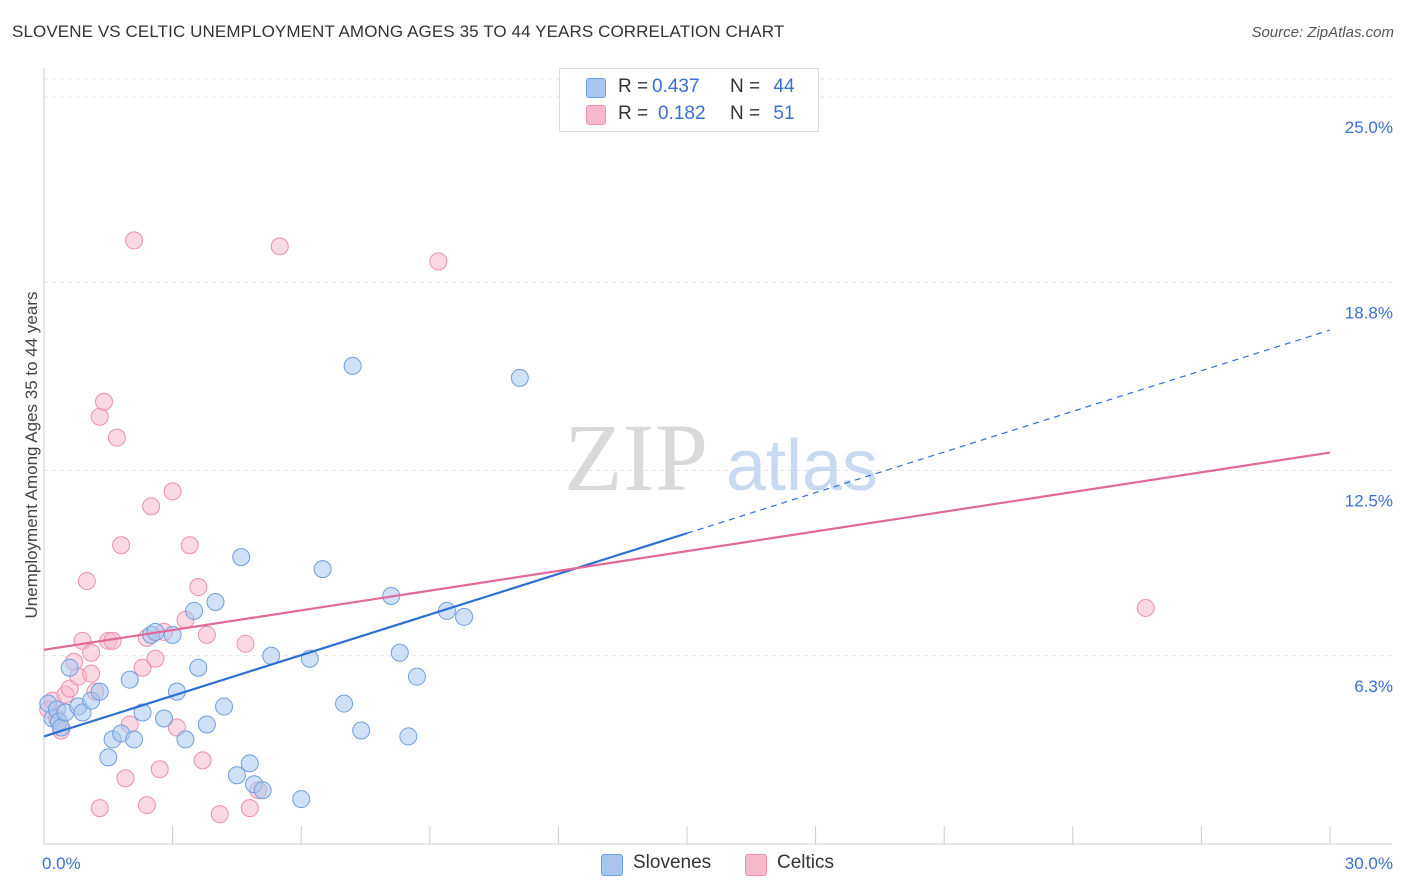 Image resolution: width=1406 pixels, height=892 pixels. Describe the element at coordinates (61, 863) in the screenshot. I see `x-tick-label: 0.0%` at that location.